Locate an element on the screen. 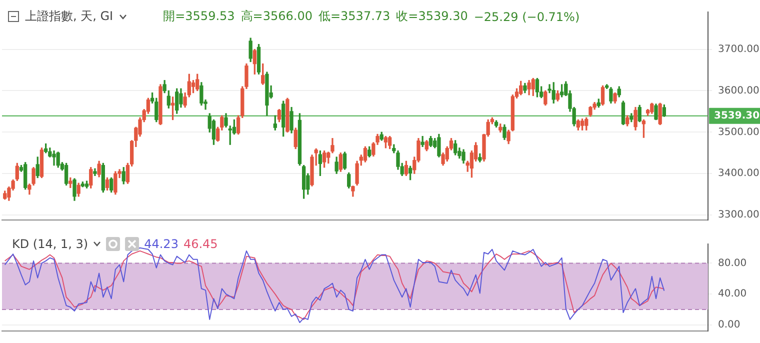 This screenshot has height=343, width=760. series-label: 44.23 is located at coordinates (161, 244).